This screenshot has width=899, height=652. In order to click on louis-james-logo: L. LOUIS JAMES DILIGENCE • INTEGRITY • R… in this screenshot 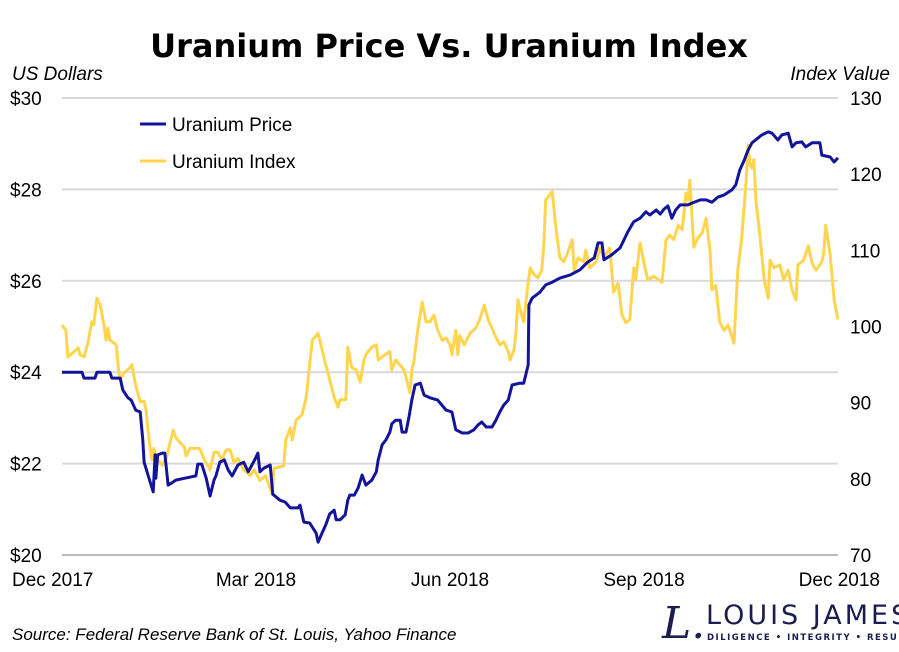, I will do `click(780, 623)`.